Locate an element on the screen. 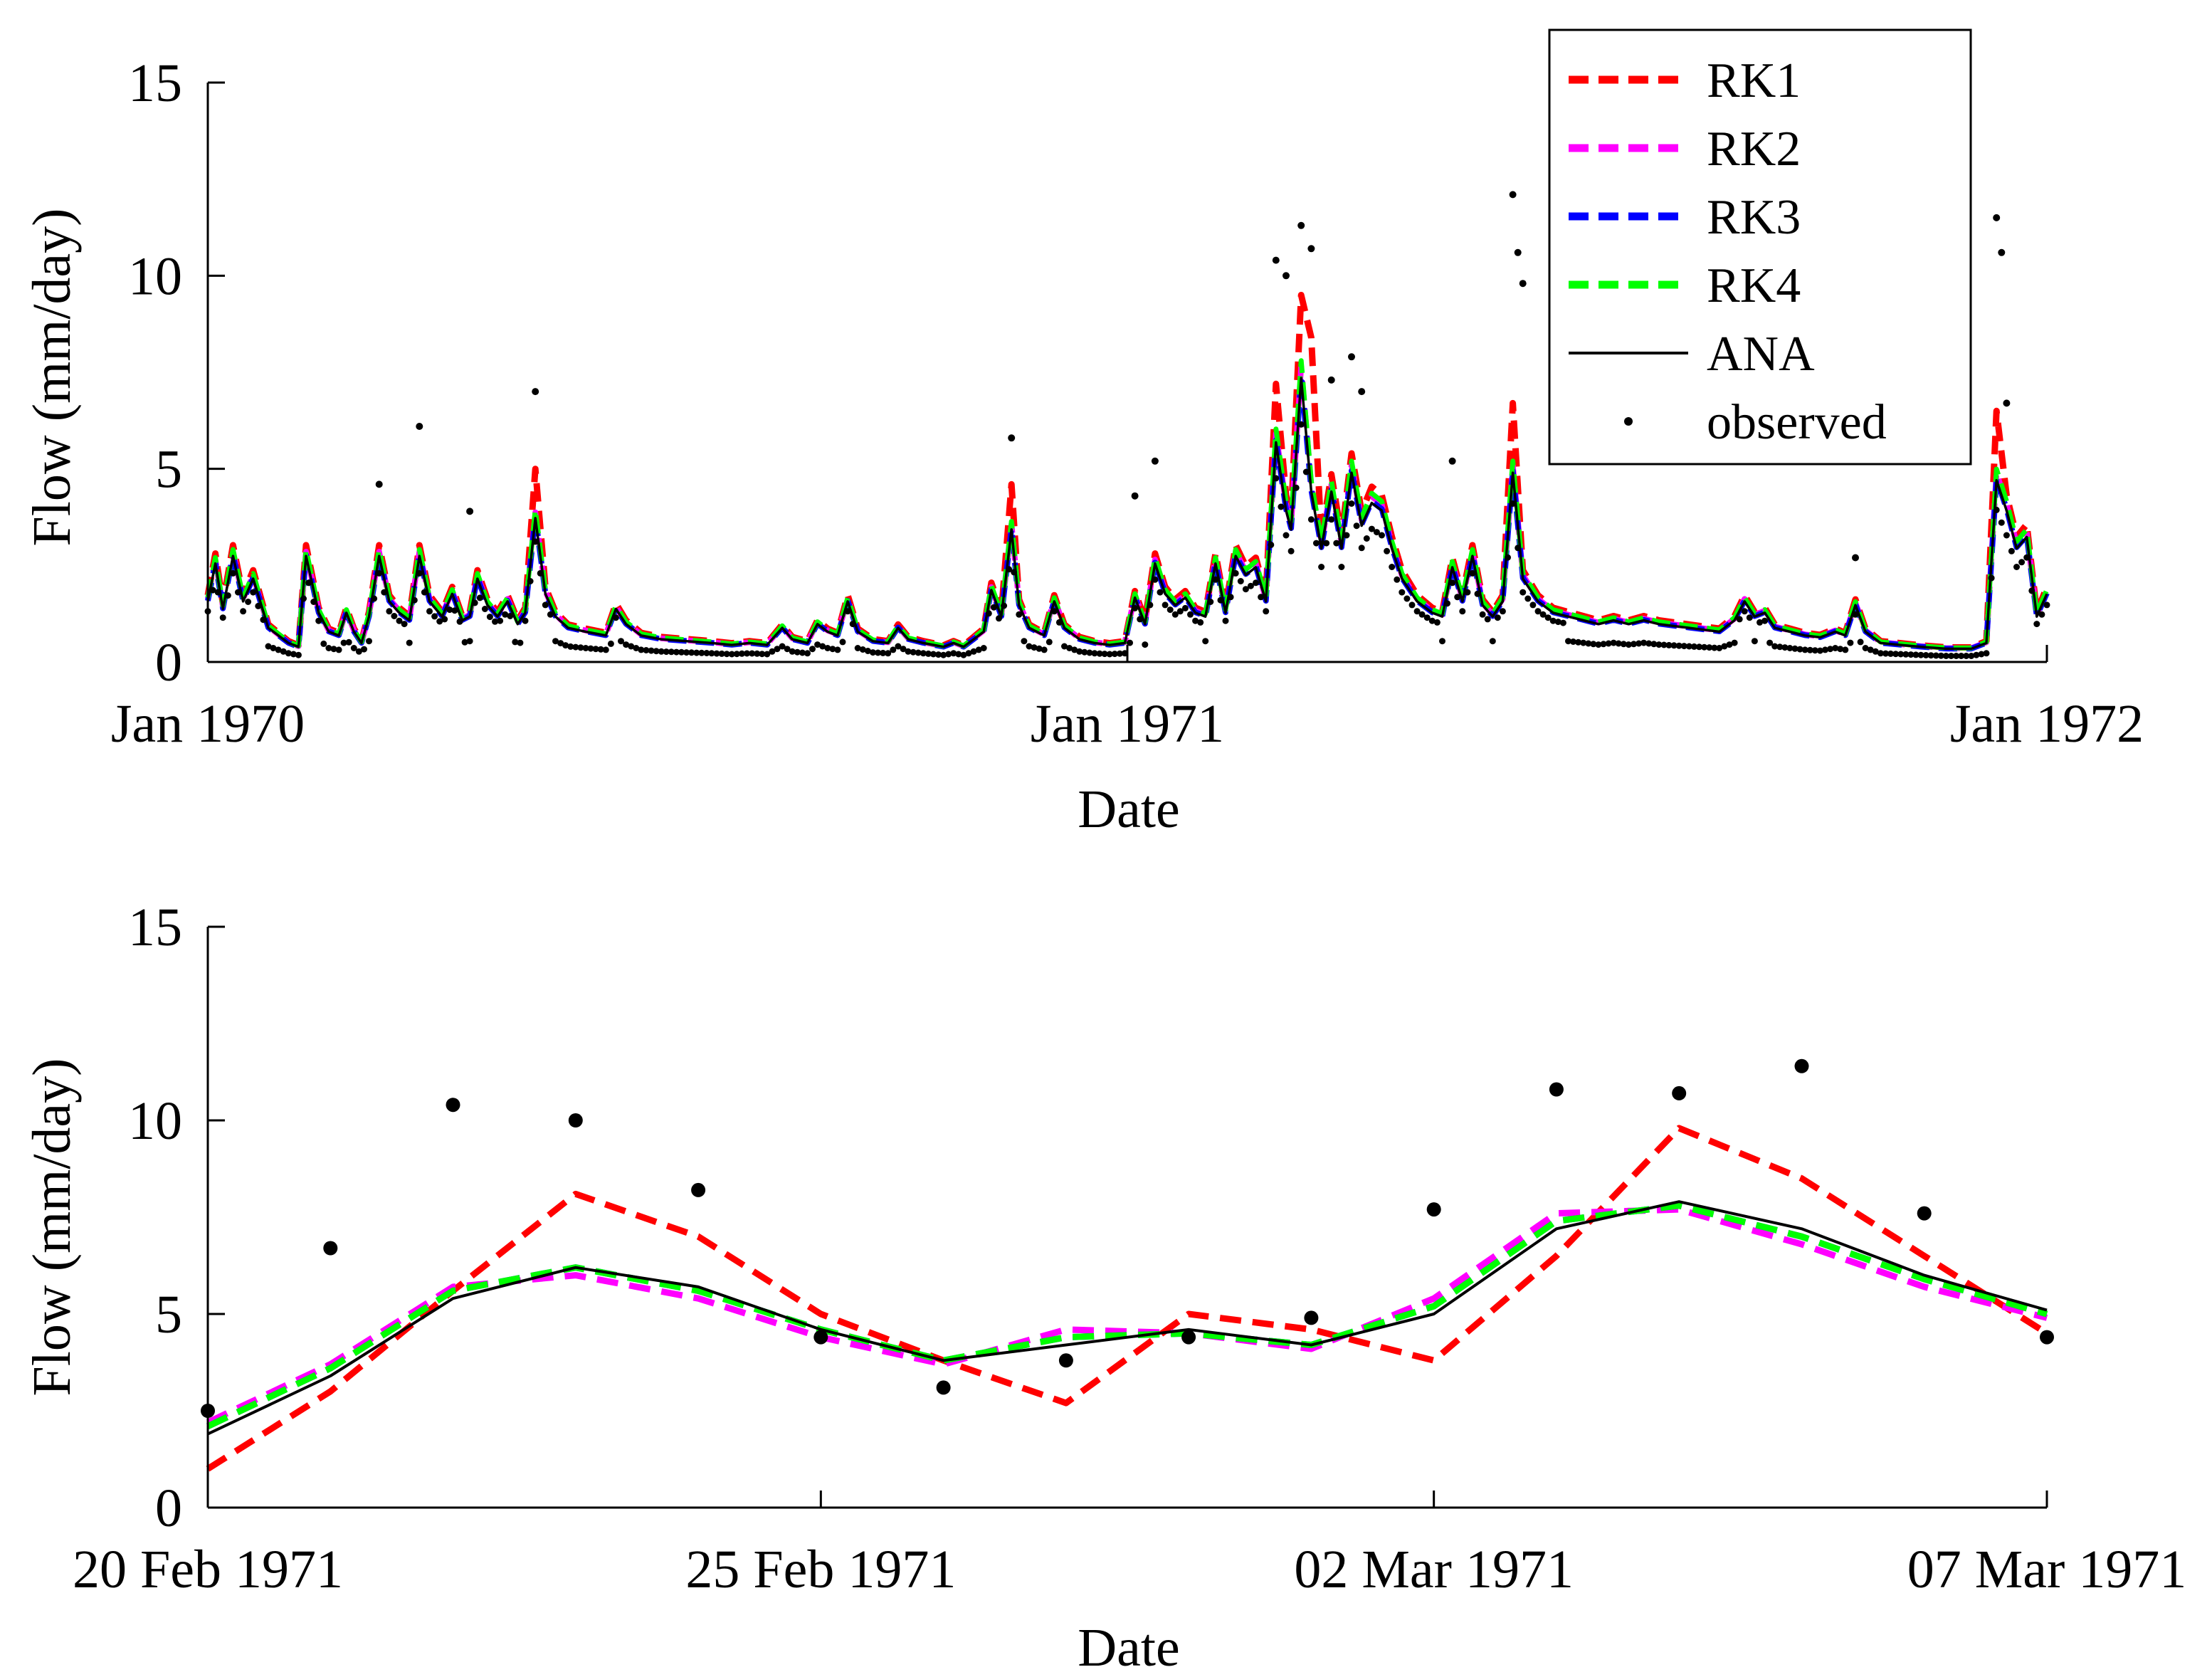  top-series-ana-line is located at coordinates (1127, 514).